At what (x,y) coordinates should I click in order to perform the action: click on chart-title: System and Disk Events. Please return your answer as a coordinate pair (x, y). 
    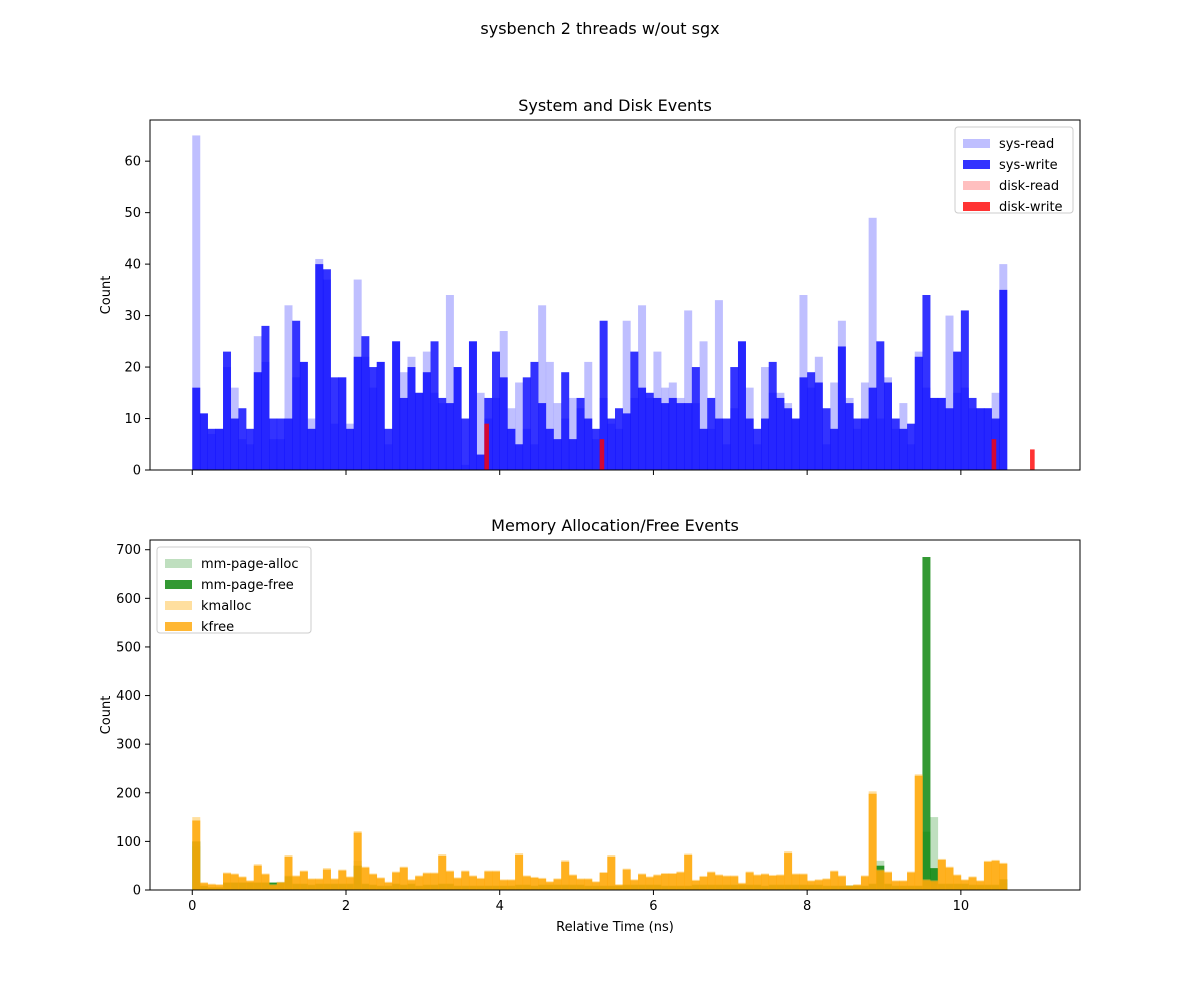
    Looking at the image, I should click on (615, 105).